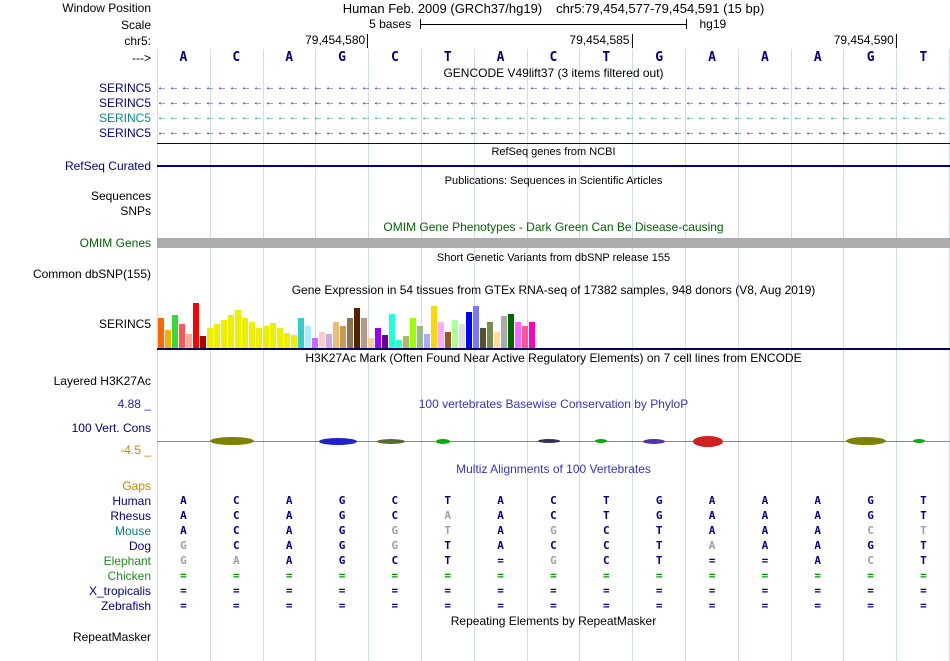  Describe the element at coordinates (475, 142) in the screenshot. I see `gencode-baseline-row` at that location.